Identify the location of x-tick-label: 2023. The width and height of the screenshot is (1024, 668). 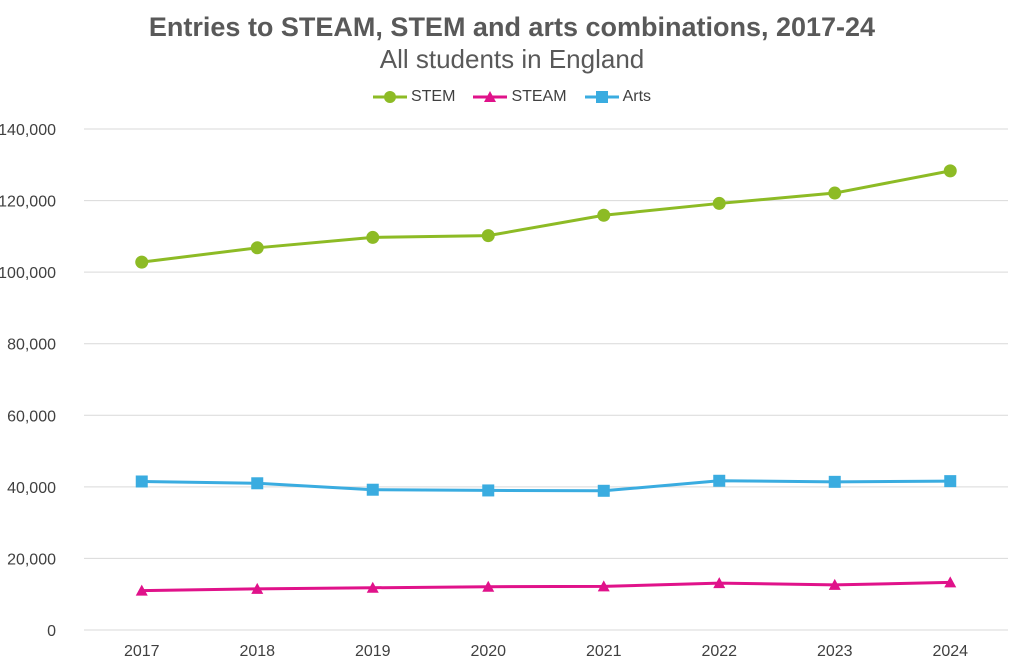
(835, 651).